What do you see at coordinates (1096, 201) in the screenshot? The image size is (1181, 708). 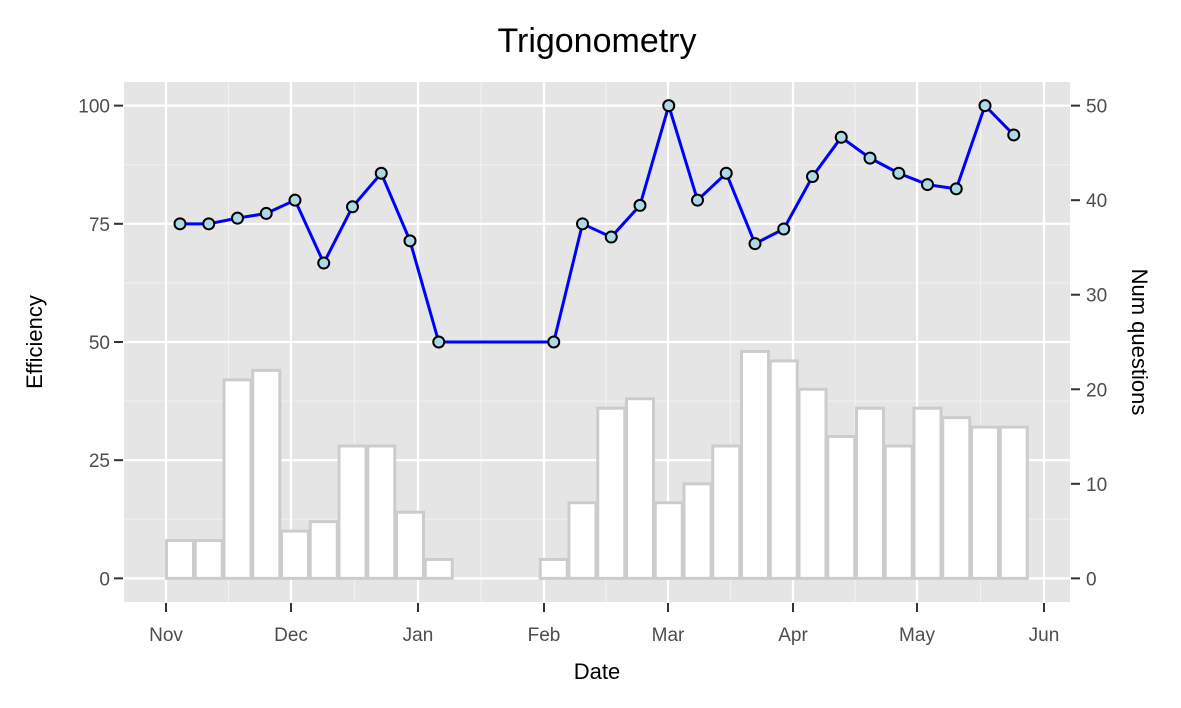 I see `y2-tick-label: 40` at bounding box center [1096, 201].